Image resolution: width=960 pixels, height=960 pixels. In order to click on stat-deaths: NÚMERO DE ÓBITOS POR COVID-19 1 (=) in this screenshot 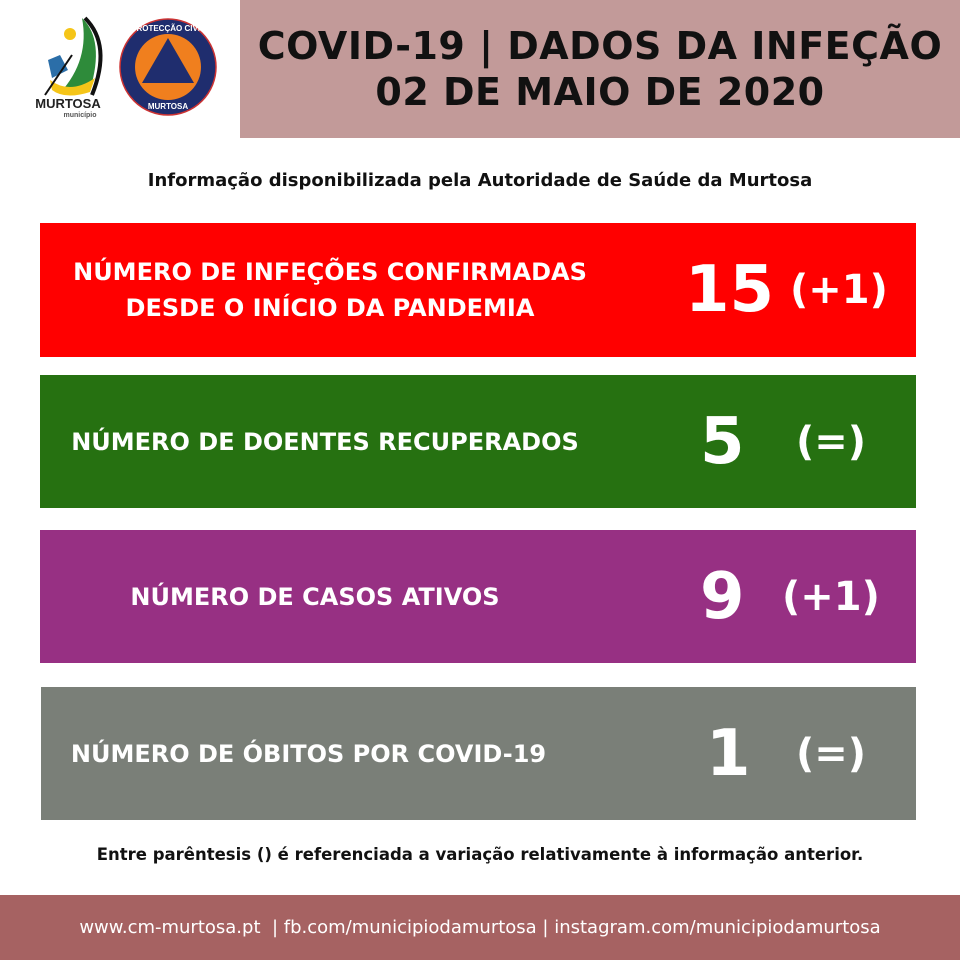, I will do `click(478, 753)`.